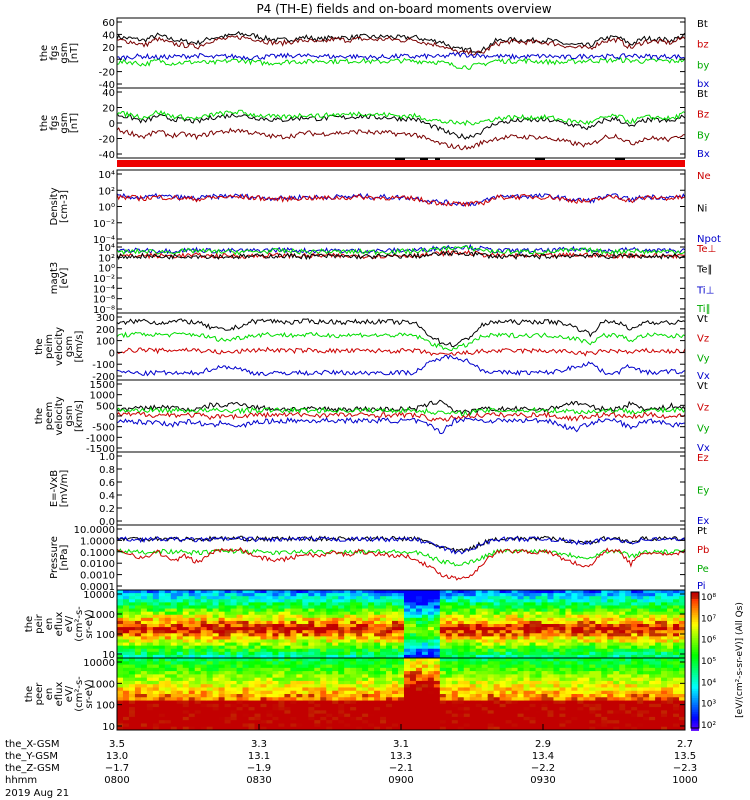 The image size is (750, 800). Describe the element at coordinates (703, 376) in the screenshot. I see `legend-entry: Vx` at that location.